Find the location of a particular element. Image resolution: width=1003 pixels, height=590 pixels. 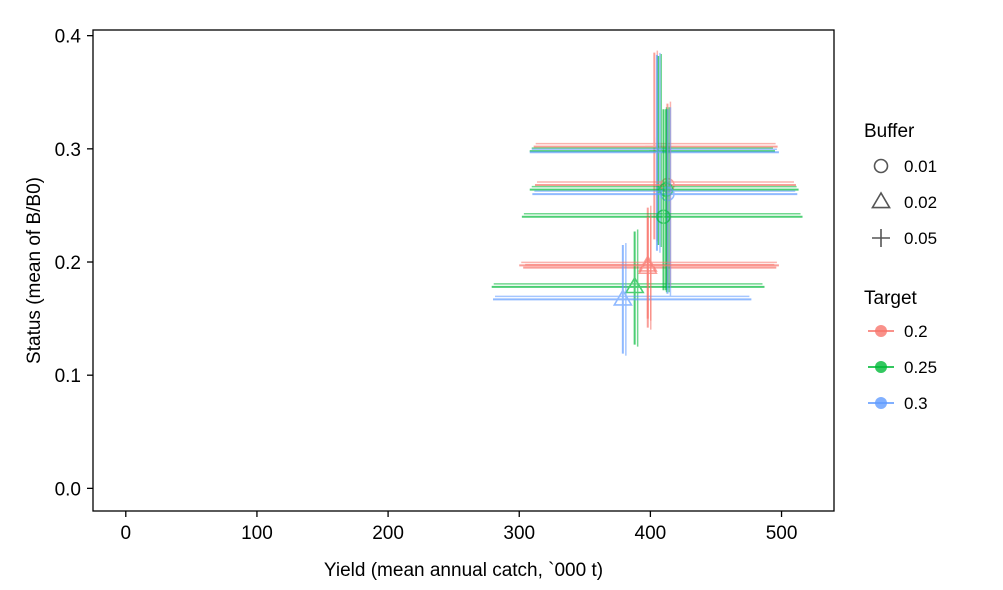

x-tick-label: 300 is located at coordinates (519, 533).